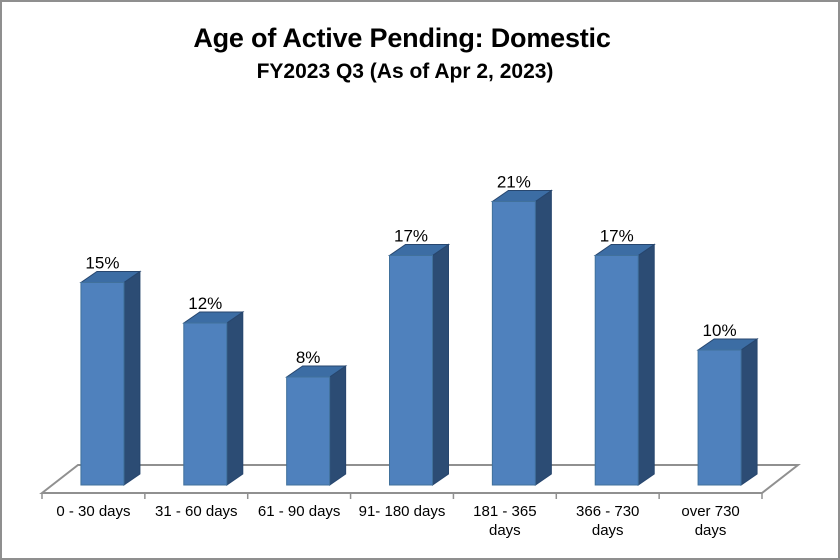 The height and width of the screenshot is (560, 840). I want to click on bar-data-label: 15%, so click(102, 263).